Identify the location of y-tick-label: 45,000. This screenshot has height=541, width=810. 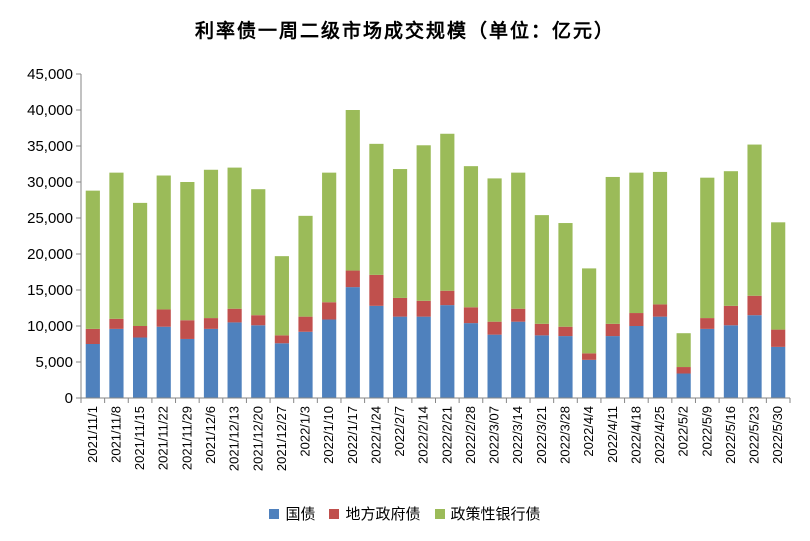
(50, 74).